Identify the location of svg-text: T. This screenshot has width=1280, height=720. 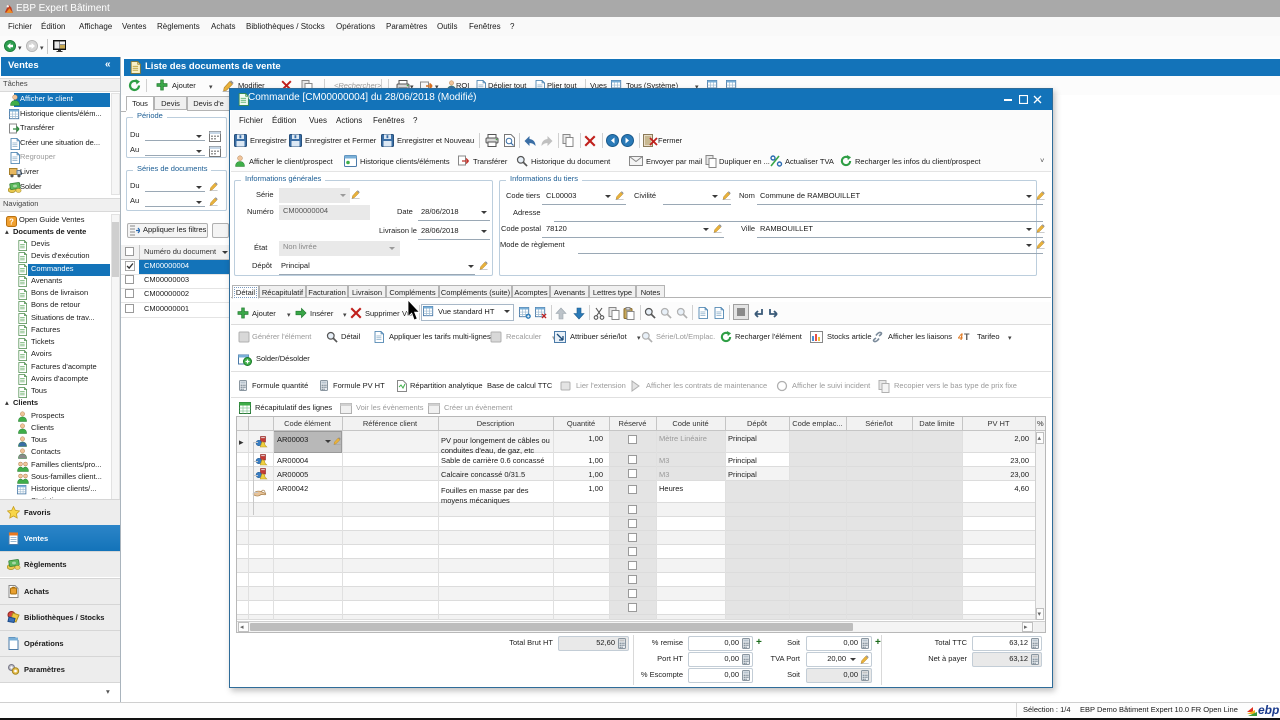
(967, 337).